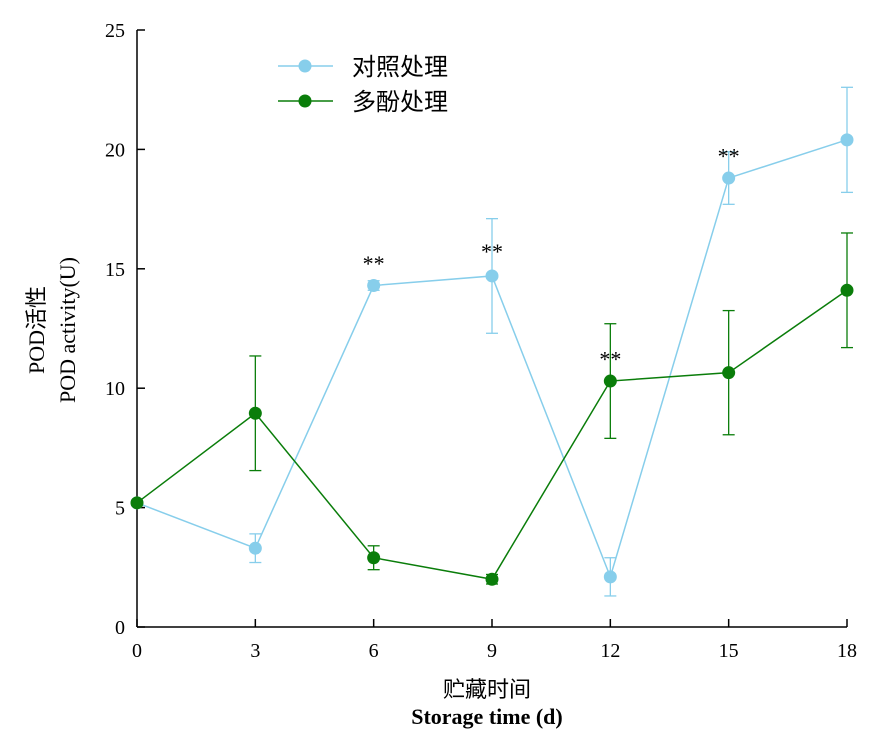  I want to click on x-axis-title-cn: 贮藏时间, so click(487, 689).